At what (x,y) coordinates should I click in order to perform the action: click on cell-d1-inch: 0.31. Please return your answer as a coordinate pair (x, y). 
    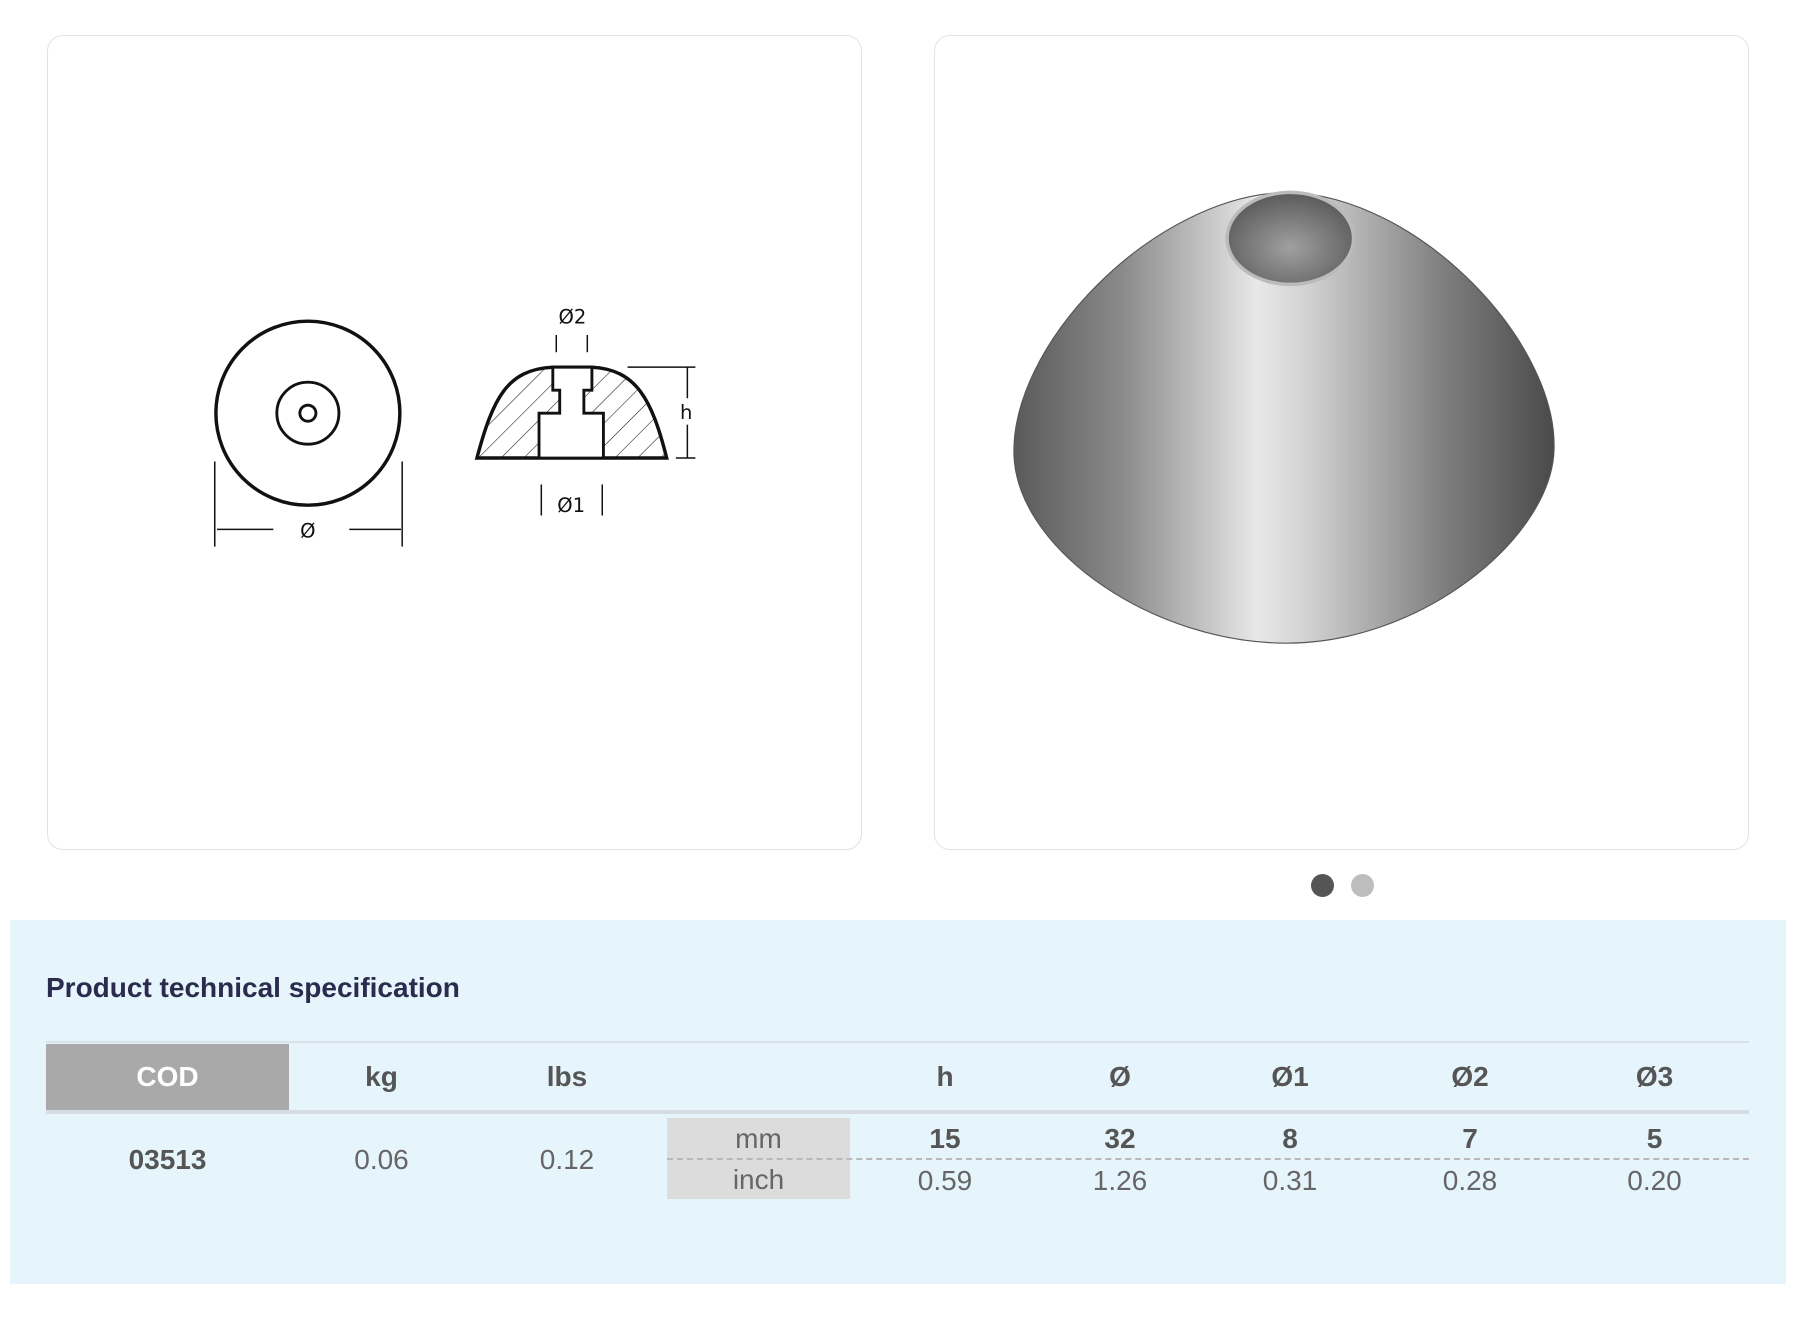
    Looking at the image, I should click on (1290, 1180).